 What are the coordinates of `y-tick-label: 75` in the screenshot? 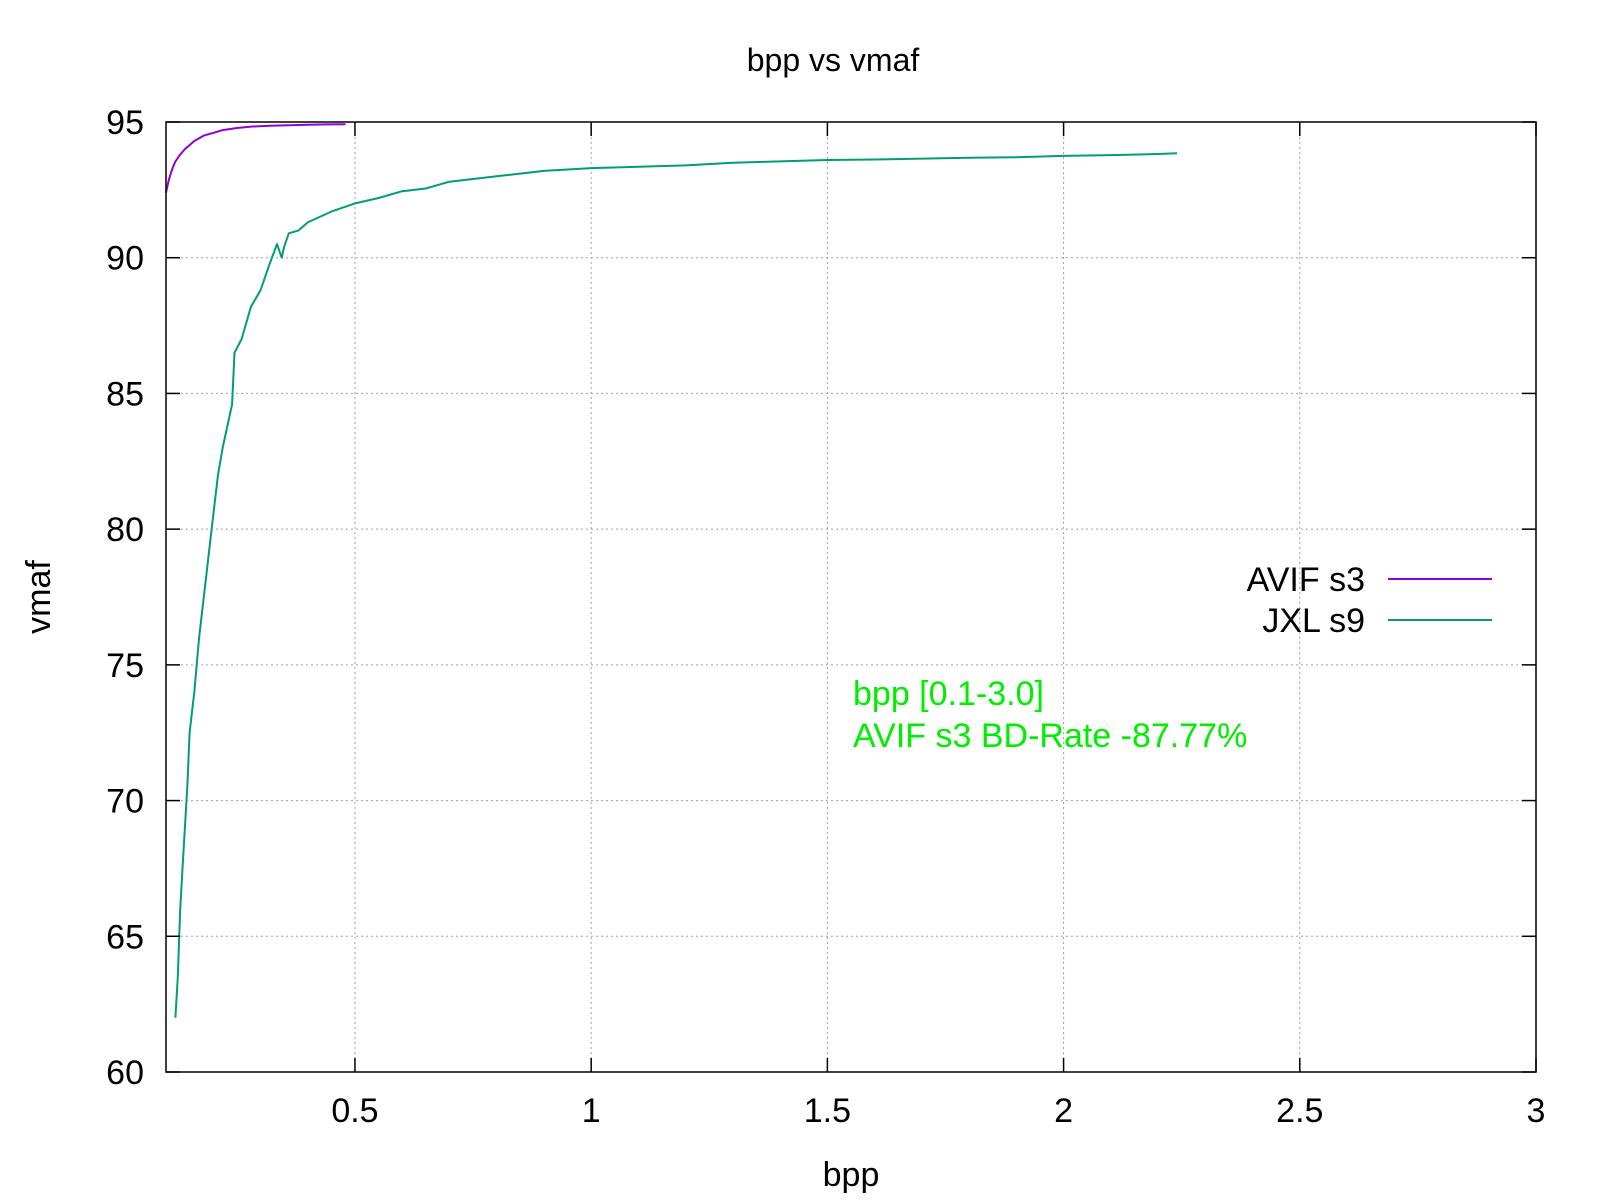 It's located at (125, 666).